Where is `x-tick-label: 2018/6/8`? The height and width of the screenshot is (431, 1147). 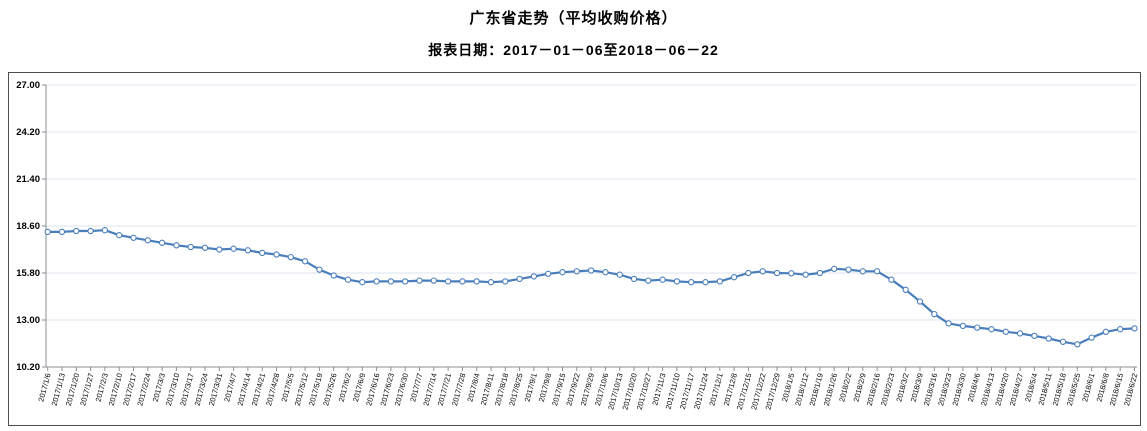 x-tick-label: 2018/6/8 is located at coordinates (1103, 387).